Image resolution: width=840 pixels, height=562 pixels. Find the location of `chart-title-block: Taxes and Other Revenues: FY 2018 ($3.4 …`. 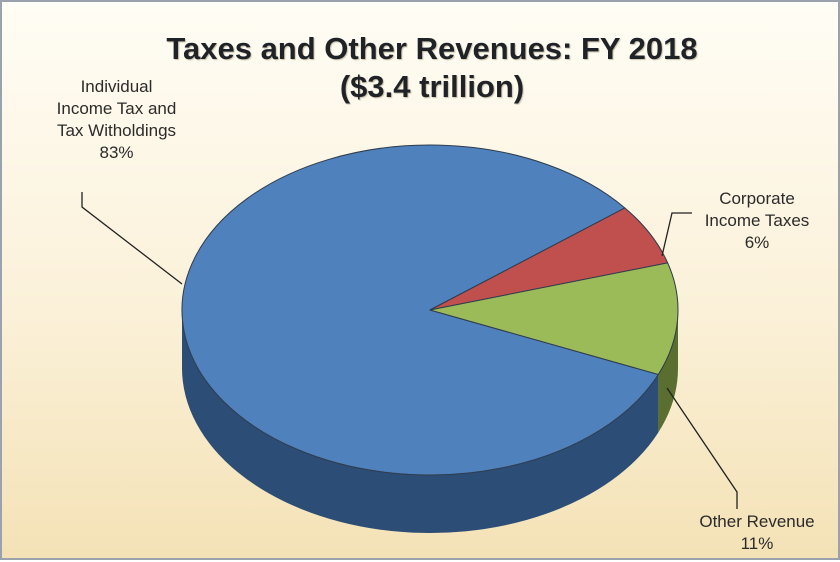

chart-title-block: Taxes and Other Revenues: FY 2018 ($3.4 … is located at coordinates (432, 68).